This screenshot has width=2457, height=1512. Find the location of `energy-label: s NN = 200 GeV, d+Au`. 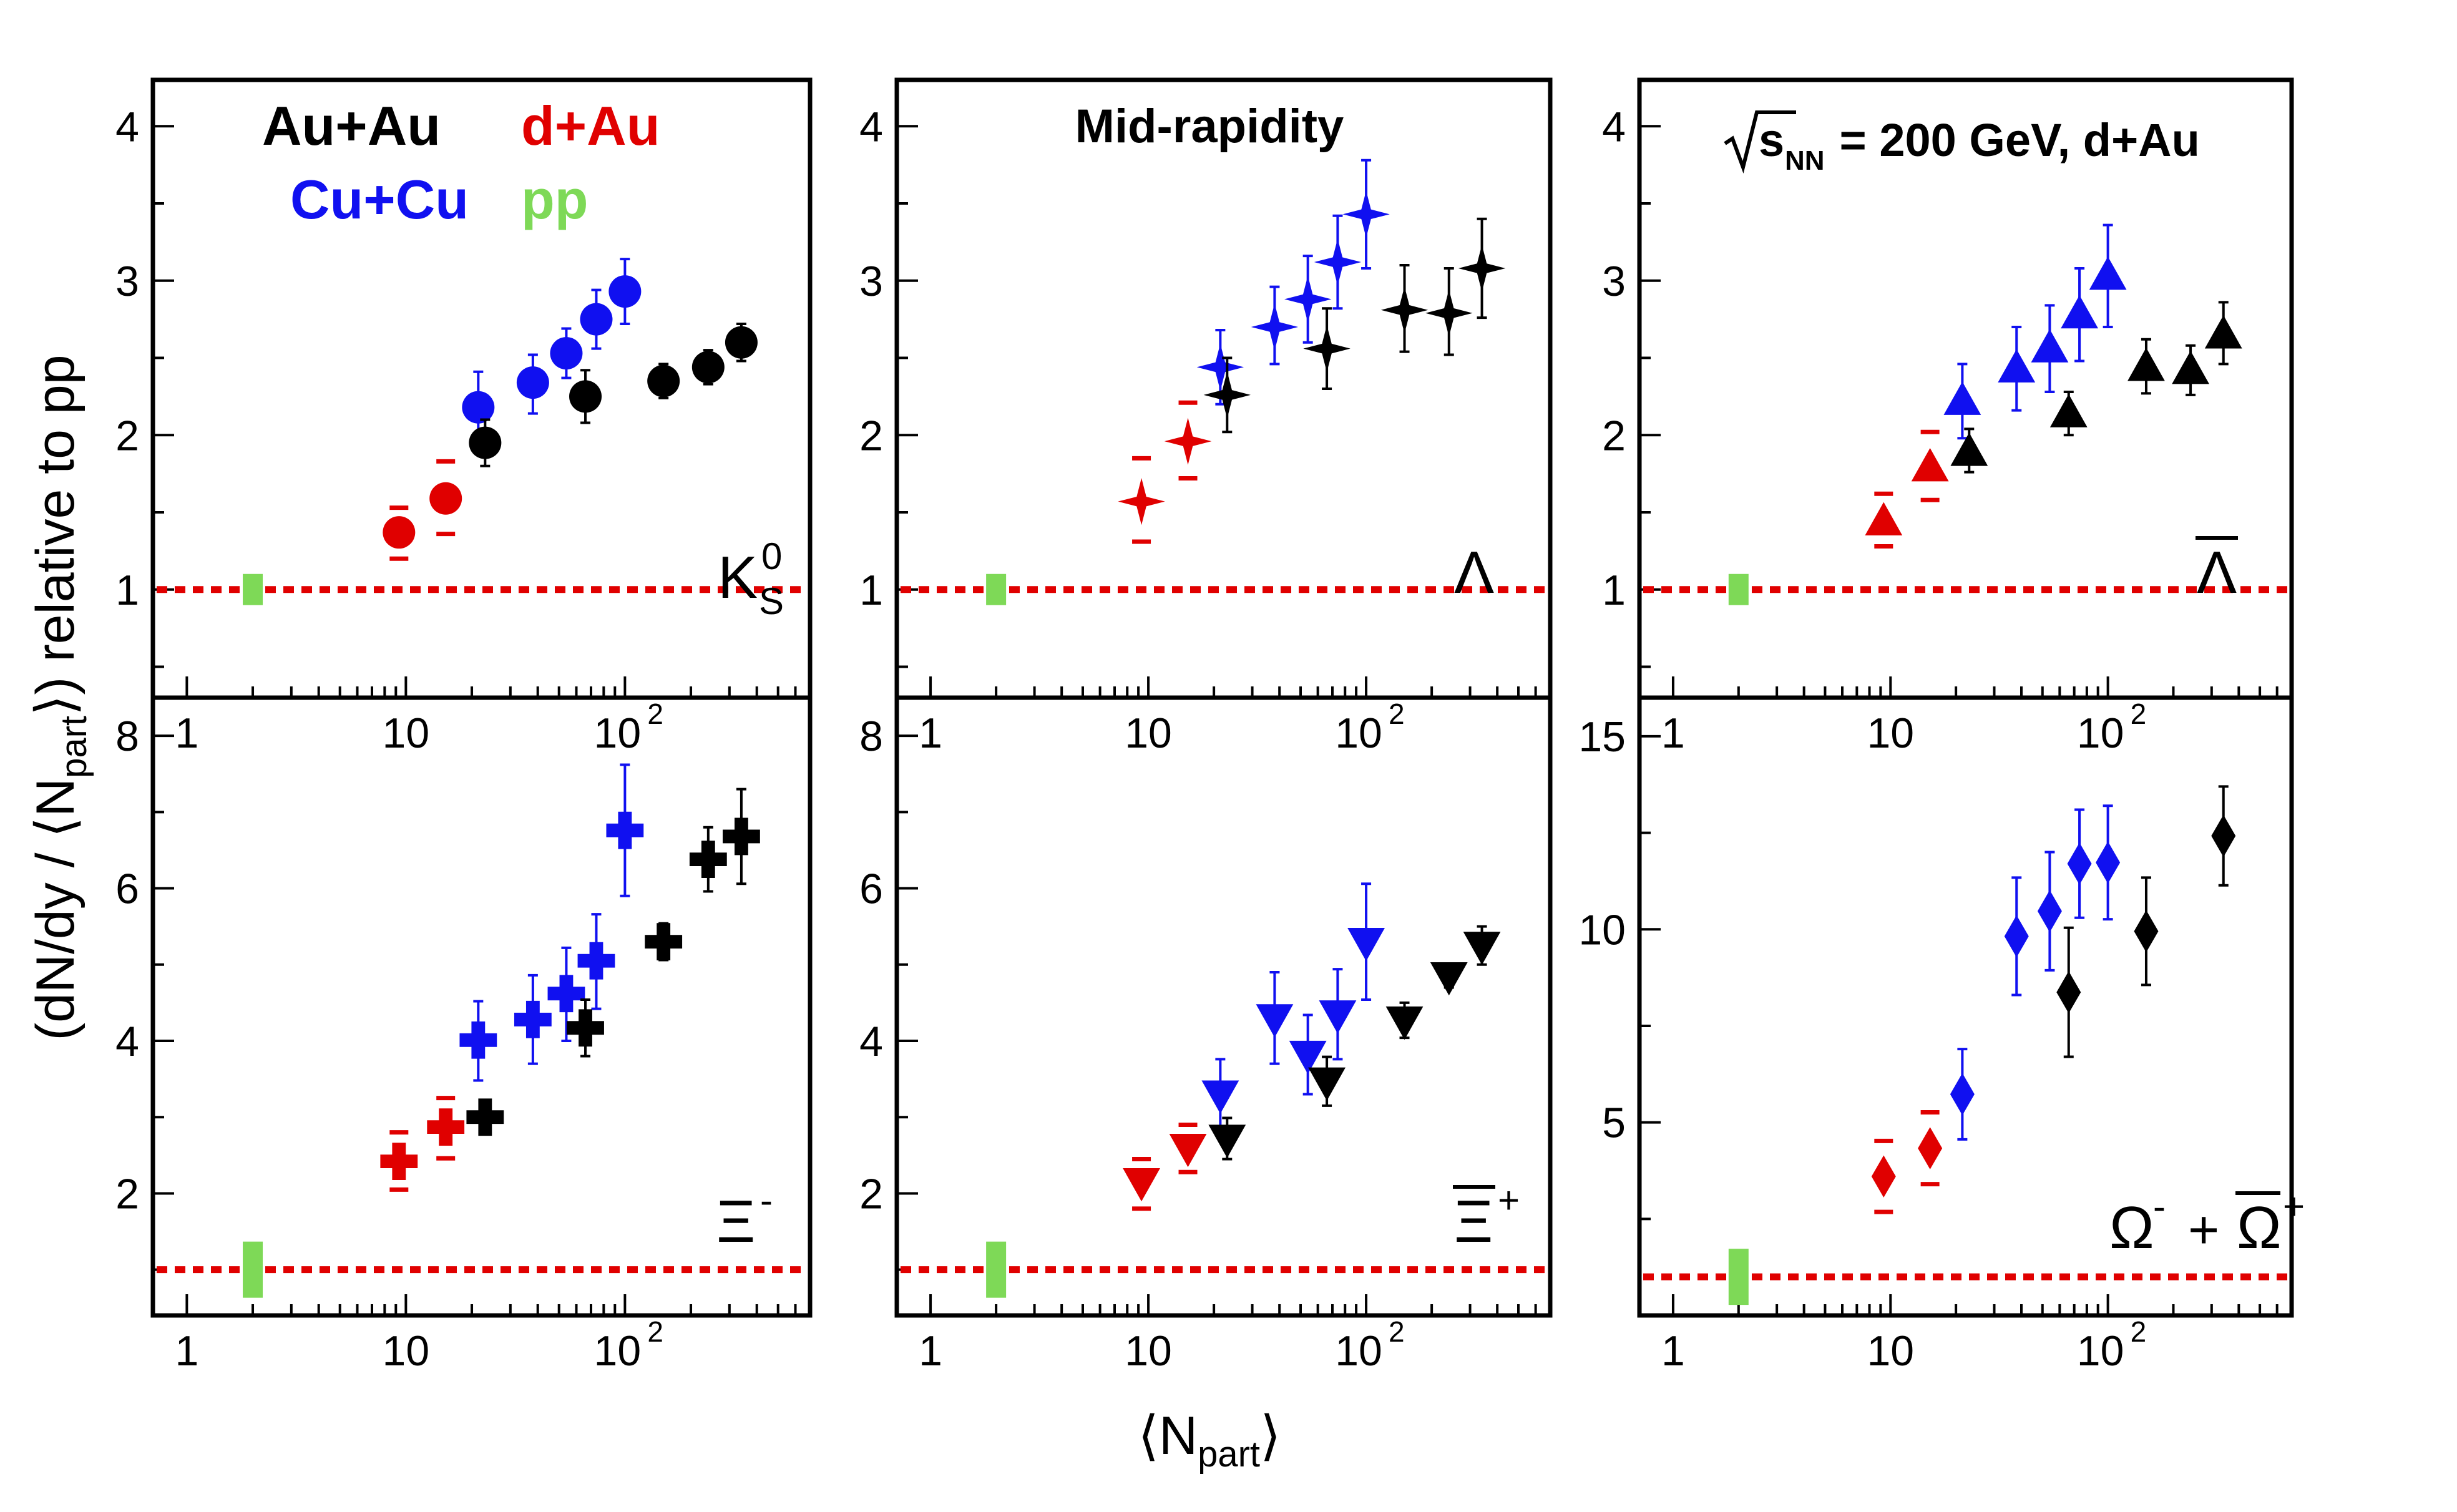

energy-label: s NN = 200 GeV, d+Au is located at coordinates (1962, 143).